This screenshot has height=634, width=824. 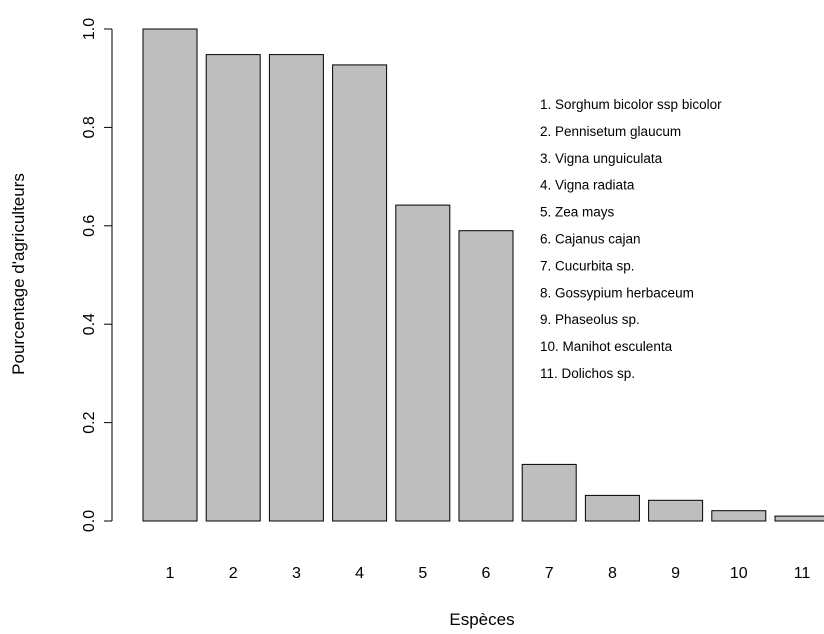 What do you see at coordinates (170, 573) in the screenshot?
I see `x-tick-label: 1` at bounding box center [170, 573].